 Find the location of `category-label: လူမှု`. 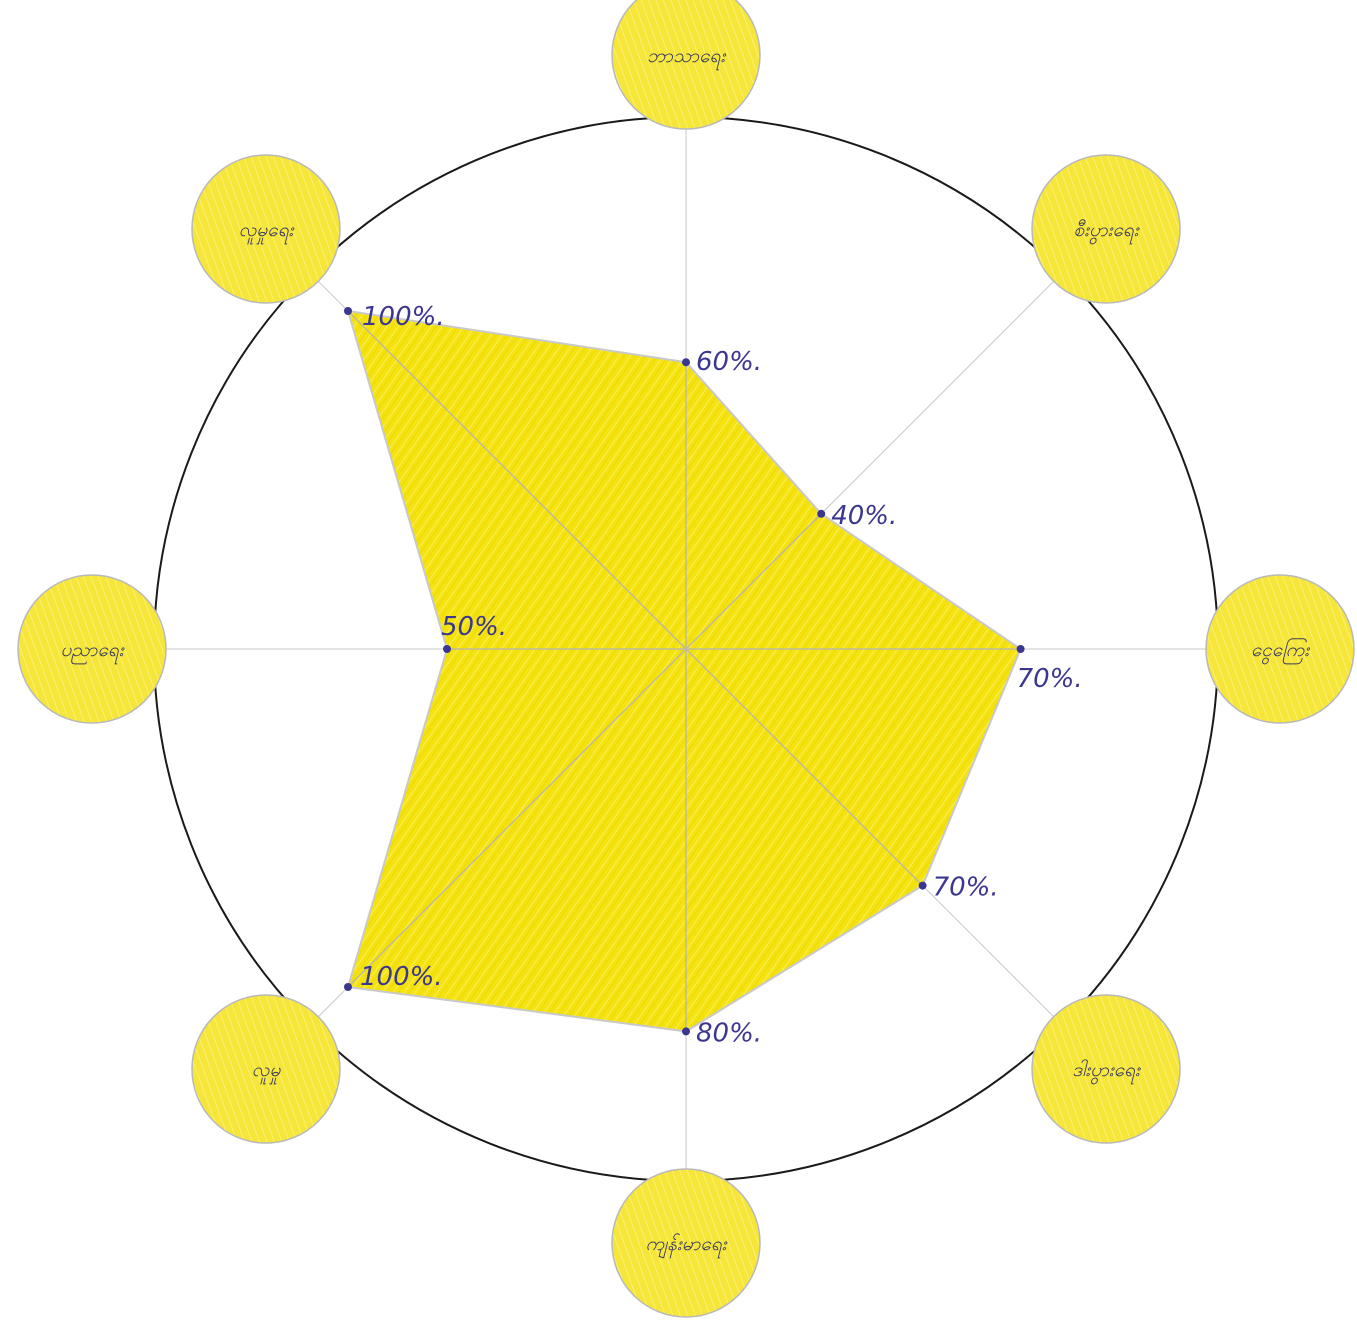

category-label: လူမှု is located at coordinates (267, 1072).